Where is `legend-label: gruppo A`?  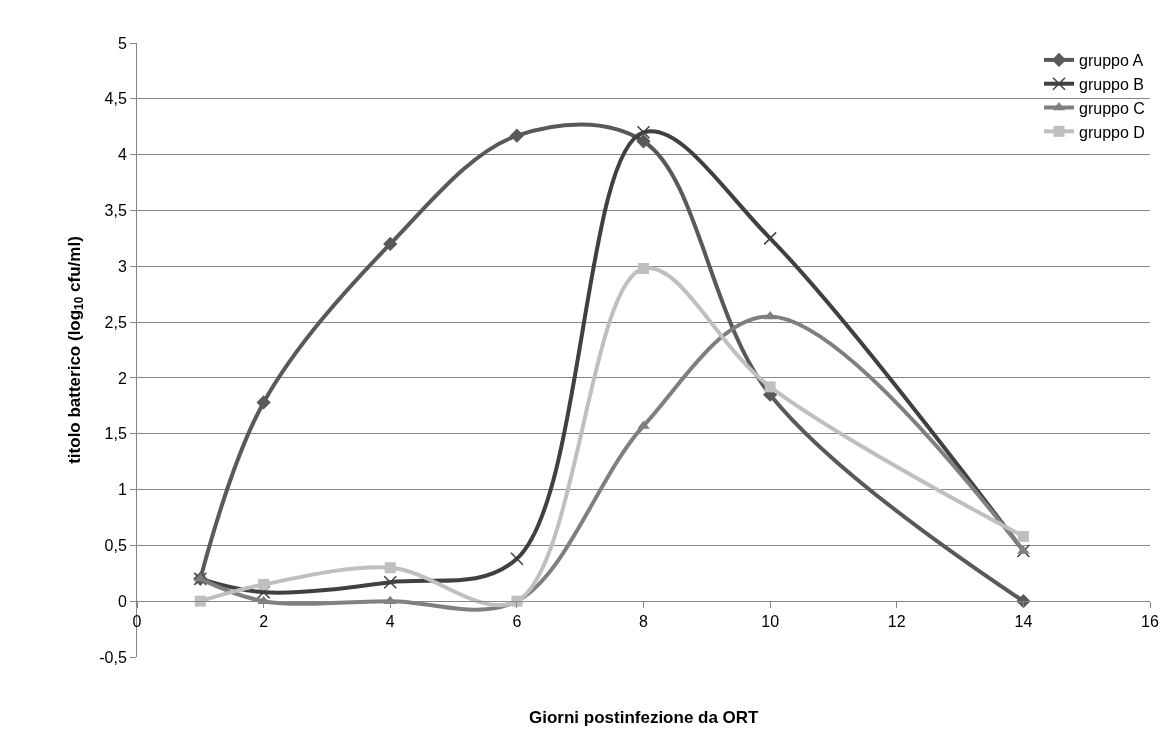
legend-label: gruppo A is located at coordinates (1111, 61).